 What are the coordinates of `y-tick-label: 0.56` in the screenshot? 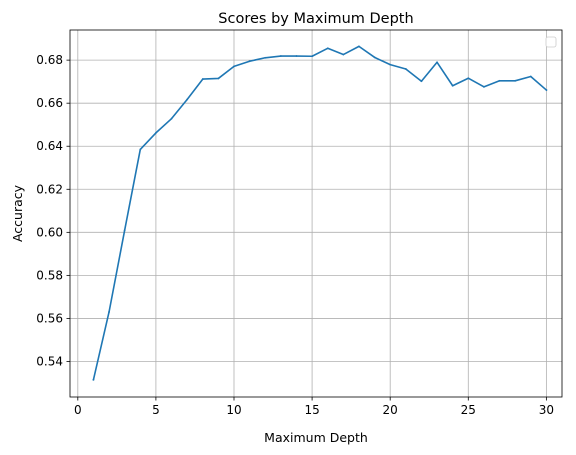 It's located at (49, 318).